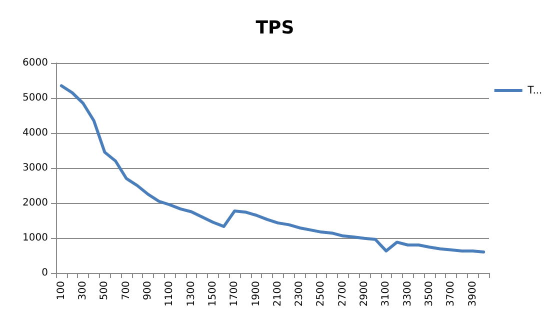 Image resolution: width=555 pixels, height=324 pixels. What do you see at coordinates (35, 203) in the screenshot?
I see `y-tick-label: 2000` at bounding box center [35, 203].